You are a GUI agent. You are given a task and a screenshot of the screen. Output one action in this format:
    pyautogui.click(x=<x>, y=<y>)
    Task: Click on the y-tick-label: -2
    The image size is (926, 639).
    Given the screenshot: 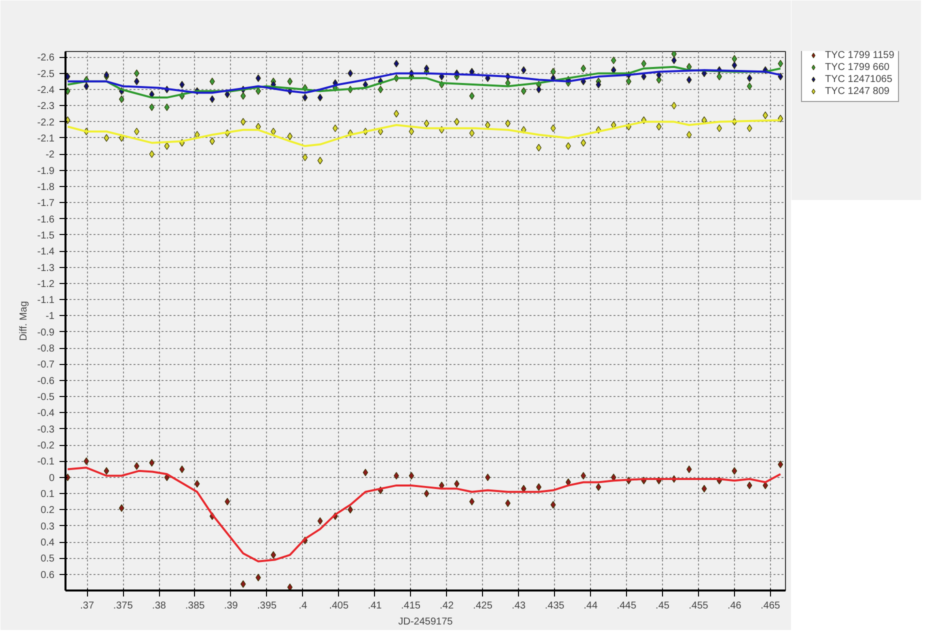 What is the action you would take?
    pyautogui.click(x=50, y=155)
    